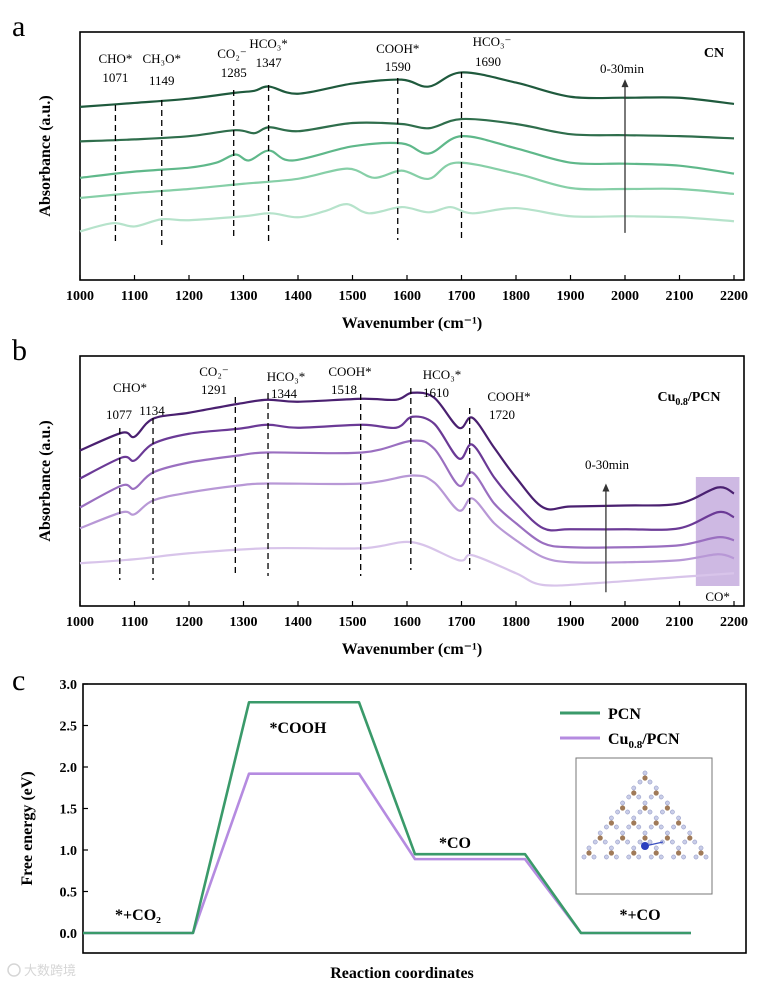 The height and width of the screenshot is (992, 762). What do you see at coordinates (298, 296) in the screenshot?
I see `x-tick-label: 1400` at bounding box center [298, 296].